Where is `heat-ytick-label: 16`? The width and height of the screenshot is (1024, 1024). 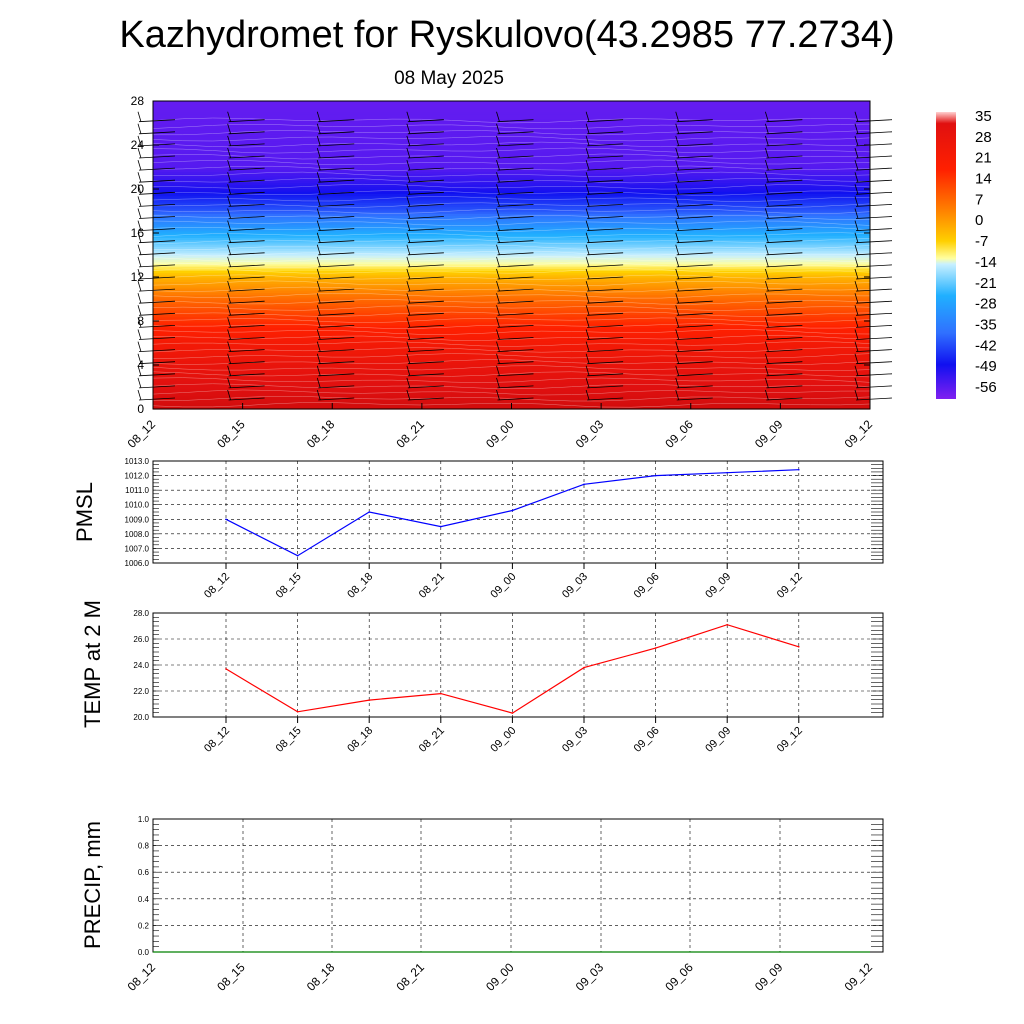
heat-ytick-label: 16 is located at coordinates (138, 233).